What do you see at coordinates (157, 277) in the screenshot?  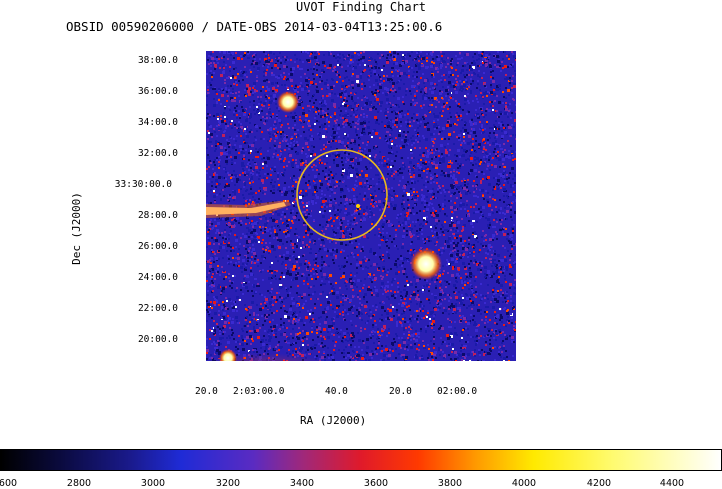 I see `dec-tick: 24:00.0` at bounding box center [157, 277].